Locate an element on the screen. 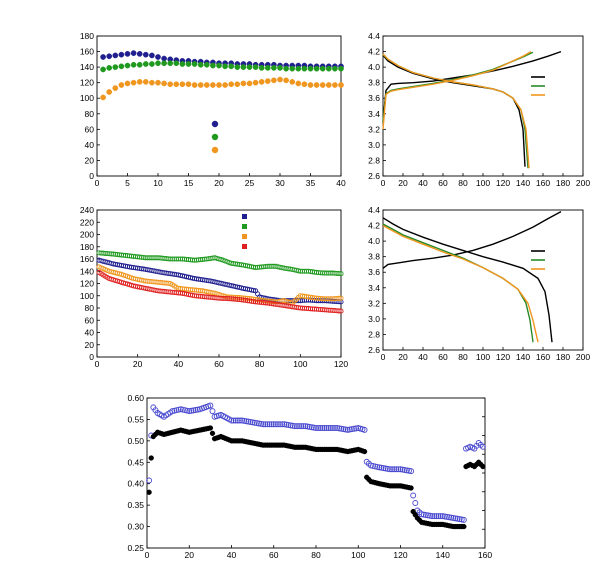  y-tick-label: 3.6 is located at coordinates (374, 98).